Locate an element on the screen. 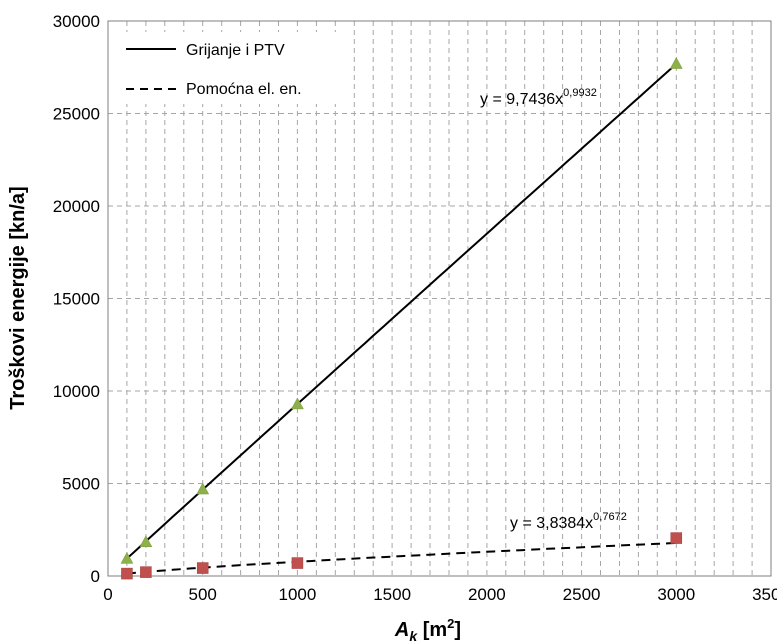  equation-2-exp: 0,7672 is located at coordinates (610, 517).